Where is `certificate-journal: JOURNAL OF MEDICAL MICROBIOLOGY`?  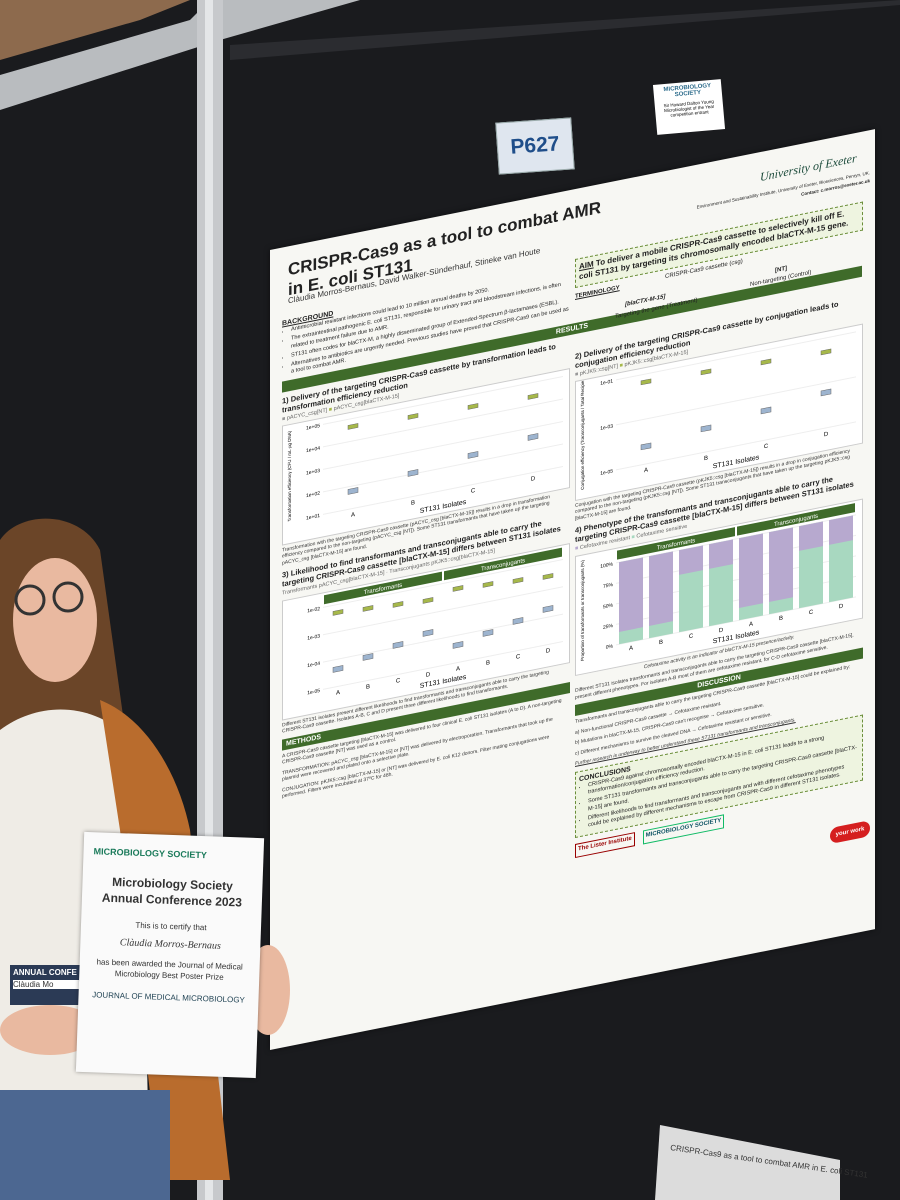 certificate-journal: JOURNAL OF MEDICAL MICROBIOLOGY is located at coordinates (169, 997).